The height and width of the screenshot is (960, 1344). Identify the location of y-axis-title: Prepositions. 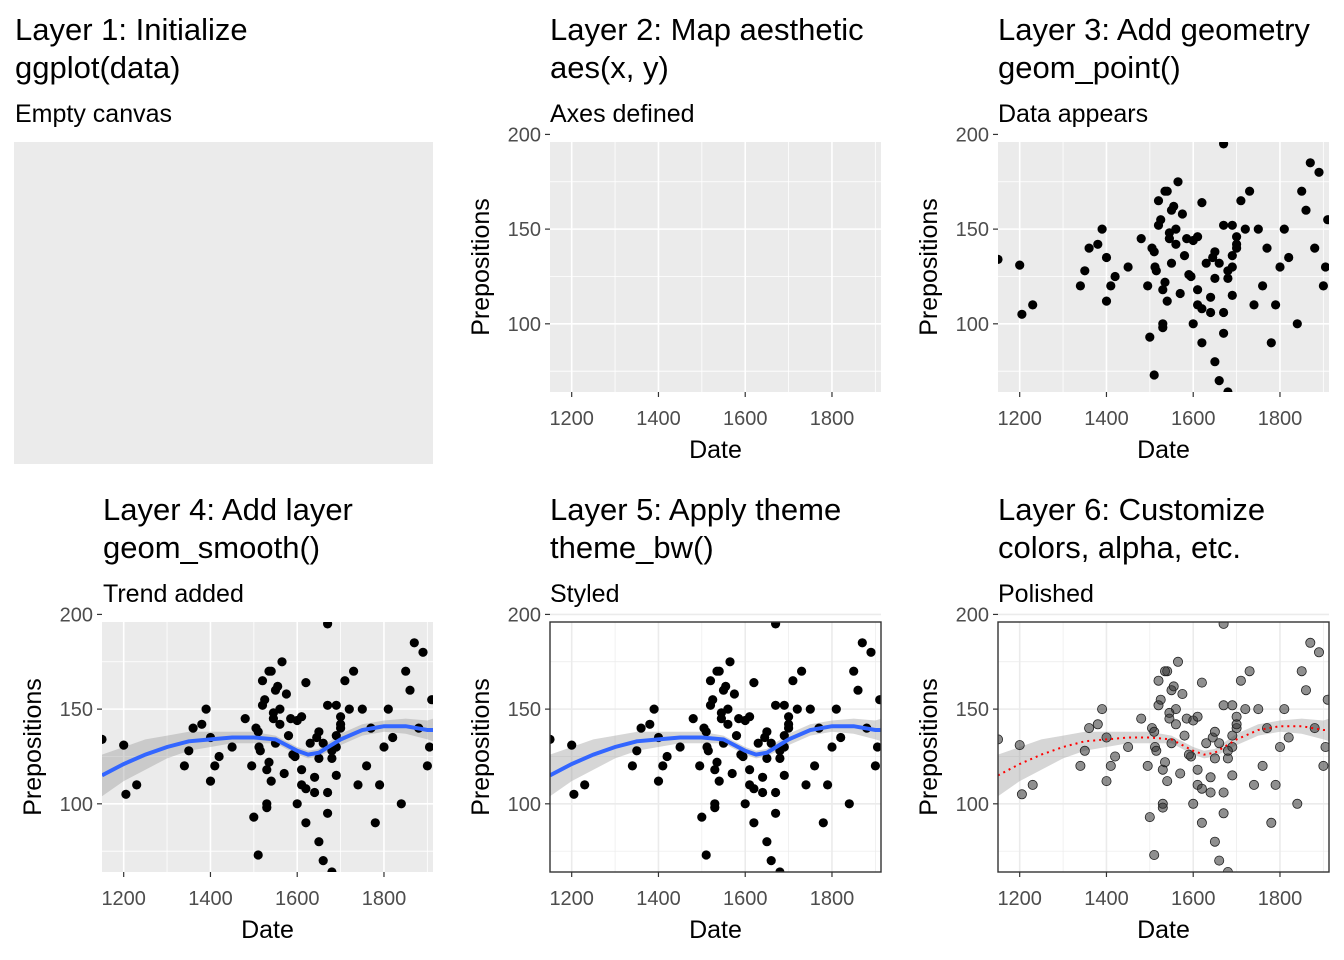
(929, 747).